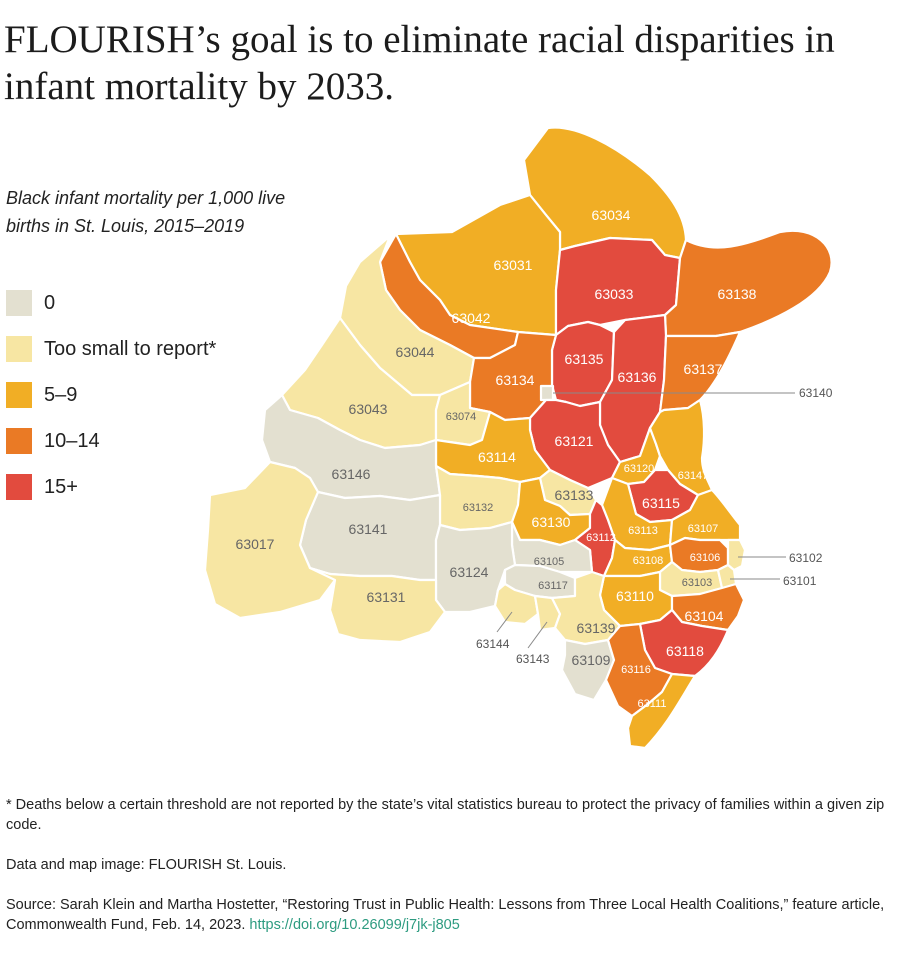  I want to click on zip-label: 63124, so click(469, 572).